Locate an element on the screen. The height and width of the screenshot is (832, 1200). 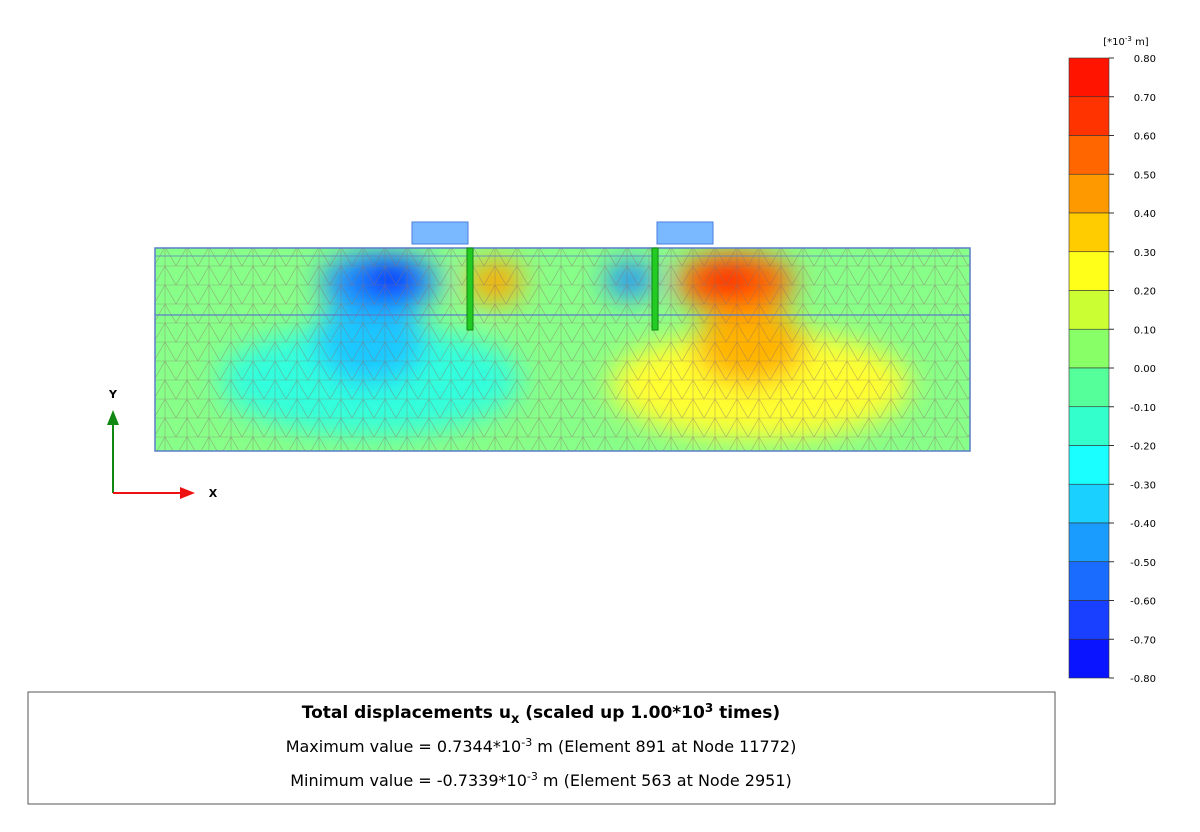
legend-tick-label: -0.40 is located at coordinates (1143, 524).